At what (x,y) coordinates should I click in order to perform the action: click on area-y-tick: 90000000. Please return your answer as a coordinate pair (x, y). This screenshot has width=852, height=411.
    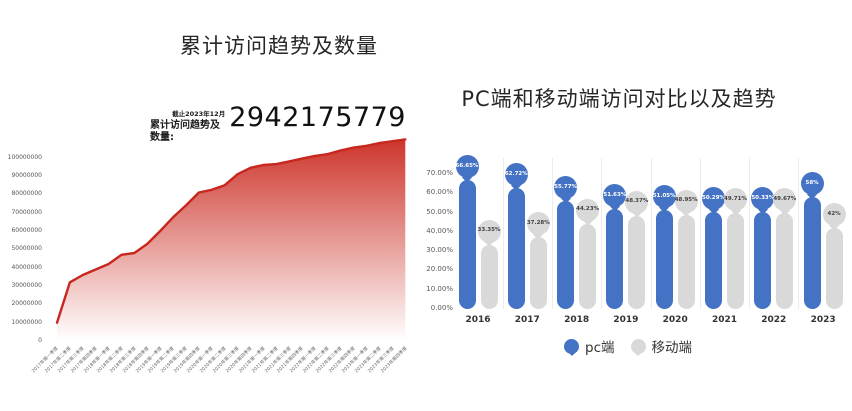
    Looking at the image, I should click on (26, 176).